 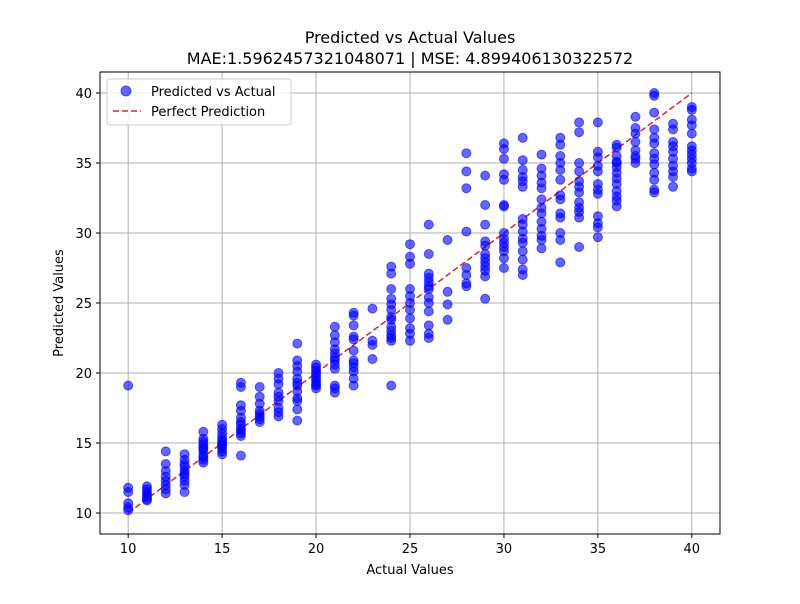 What do you see at coordinates (222, 549) in the screenshot?
I see `x-tick-label: 15` at bounding box center [222, 549].